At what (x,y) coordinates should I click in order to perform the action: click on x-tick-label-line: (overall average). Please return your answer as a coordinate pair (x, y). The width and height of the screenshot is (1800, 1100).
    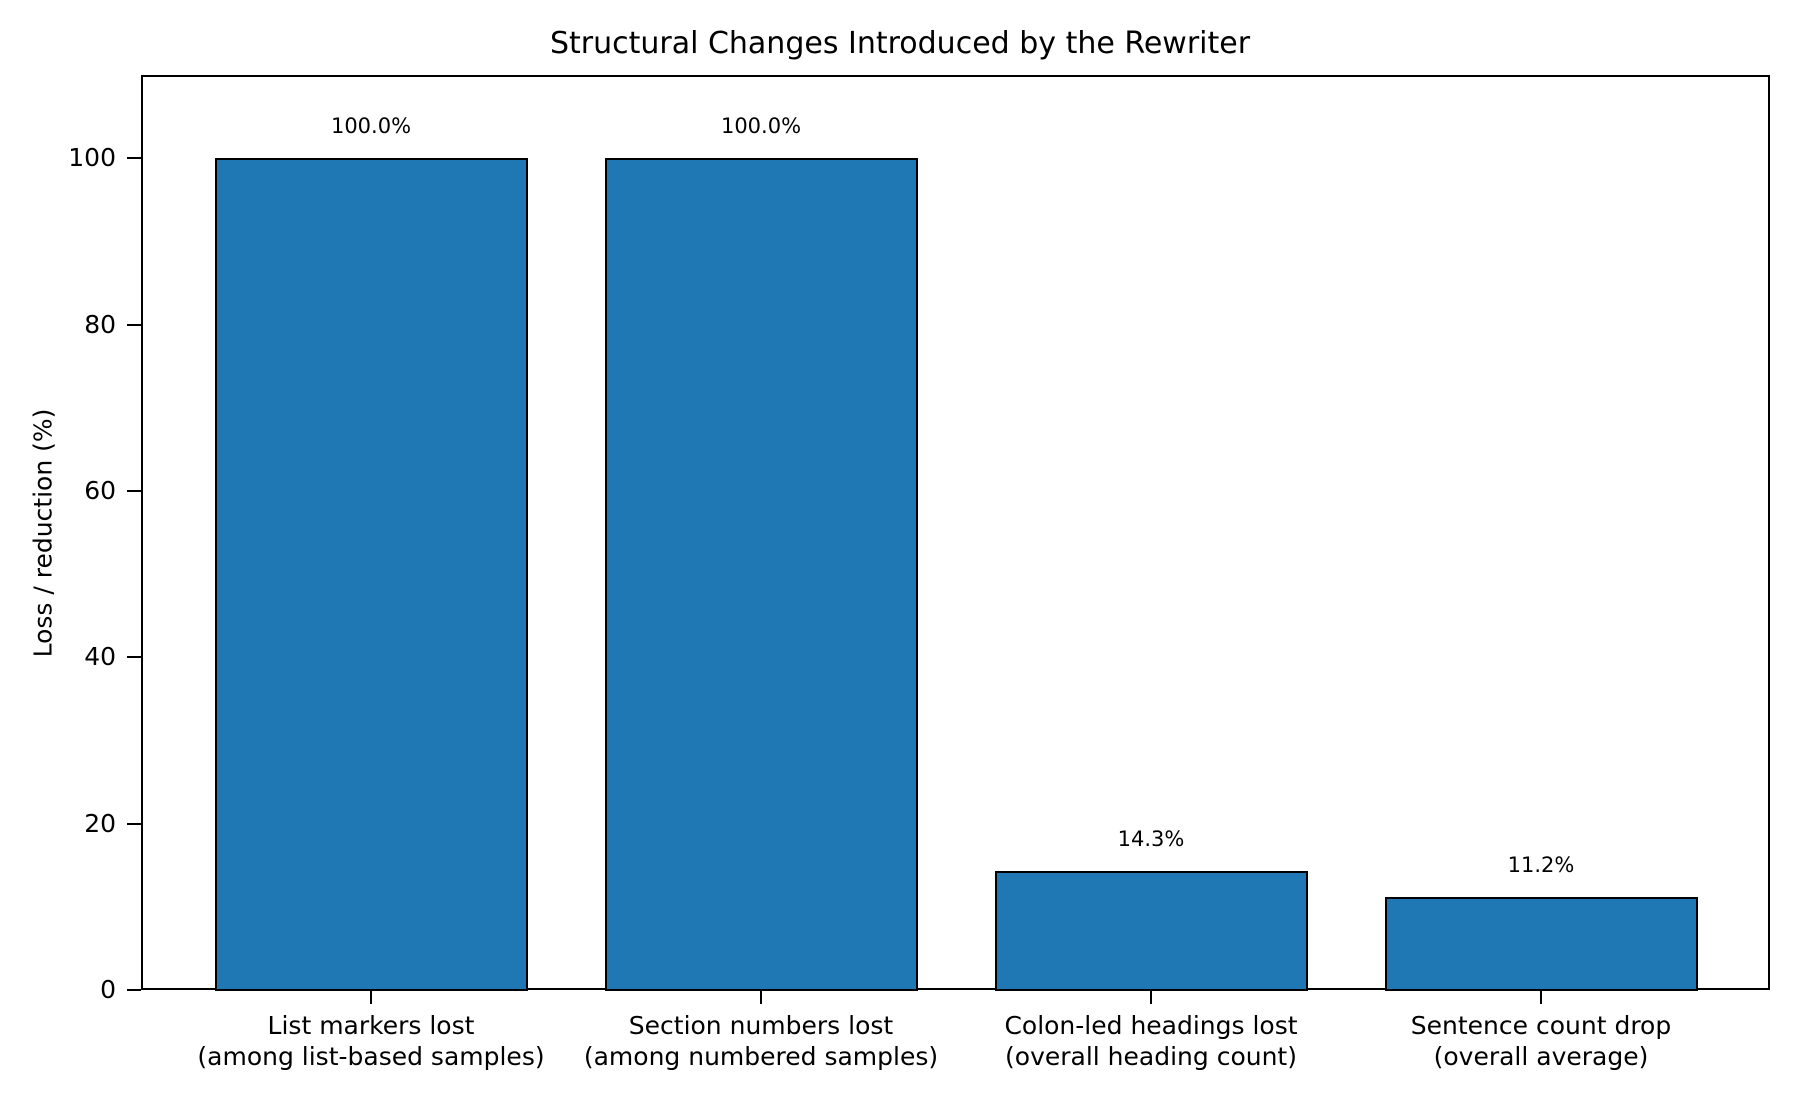
    Looking at the image, I should click on (1541, 1056).